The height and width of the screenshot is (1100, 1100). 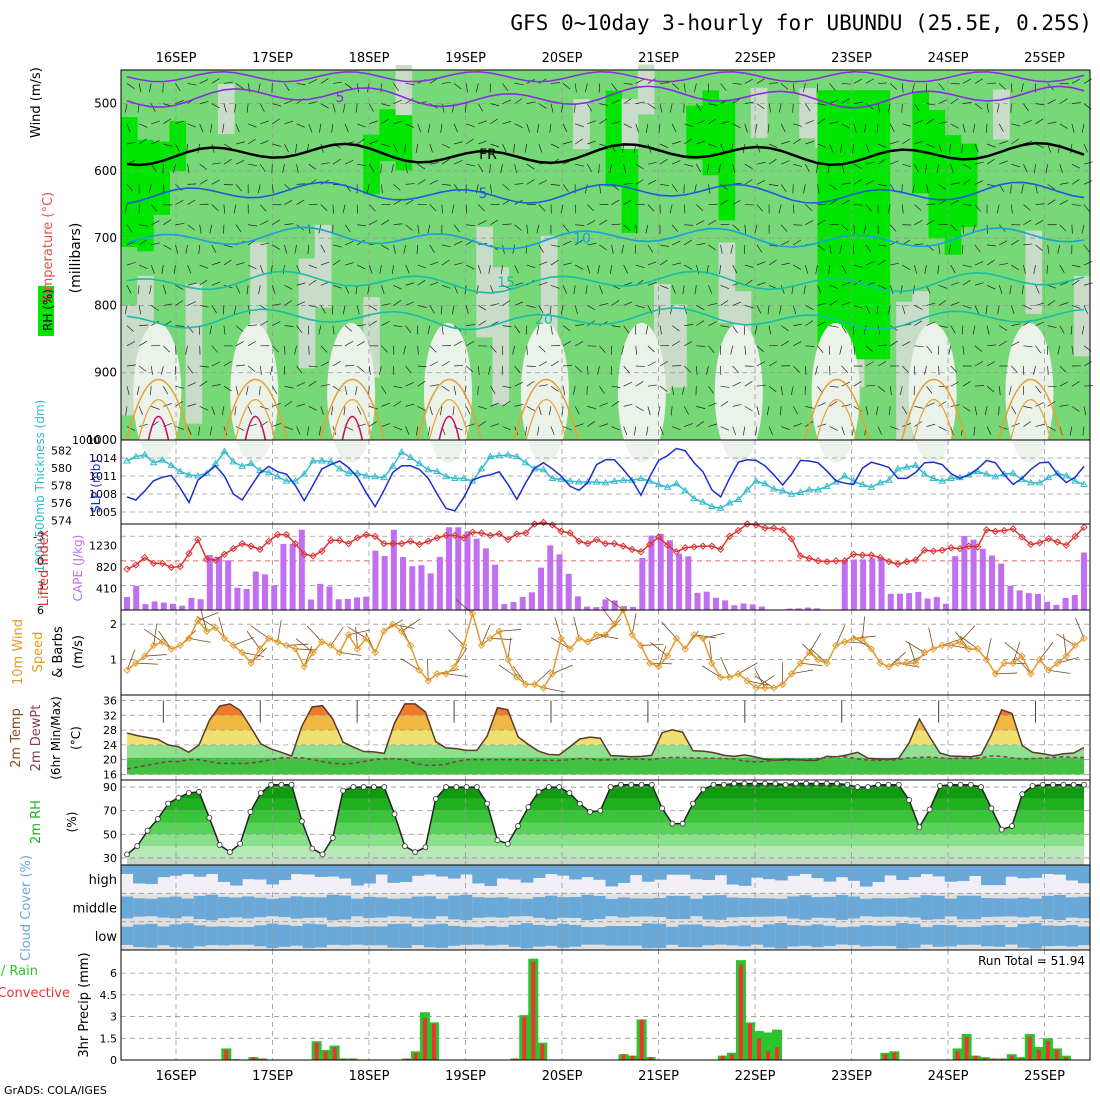 What do you see at coordinates (61, 503) in the screenshot?
I see `thickness-ytick-576: 576` at bounding box center [61, 503].